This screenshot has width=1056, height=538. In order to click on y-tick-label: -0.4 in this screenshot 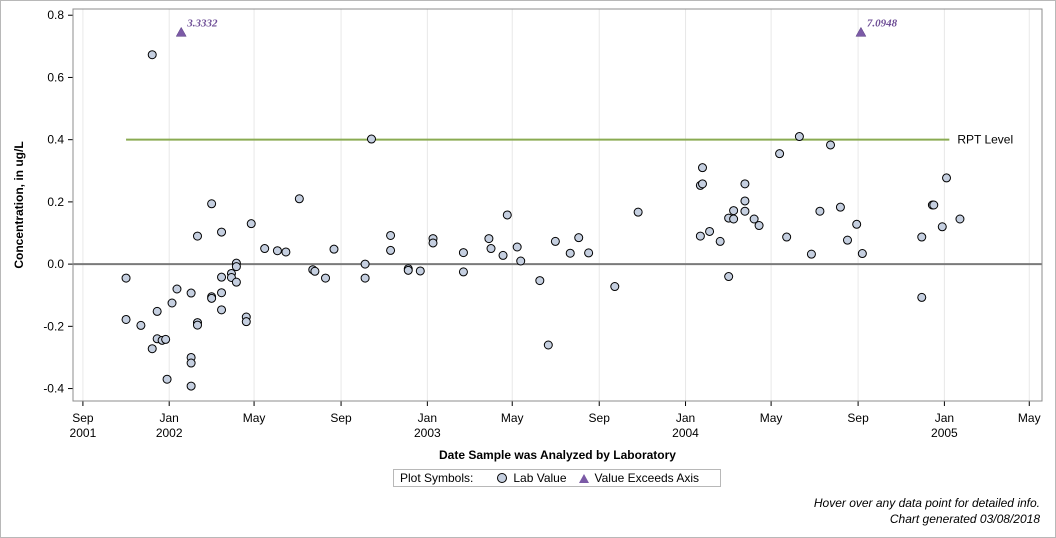, I will do `click(53, 389)`.